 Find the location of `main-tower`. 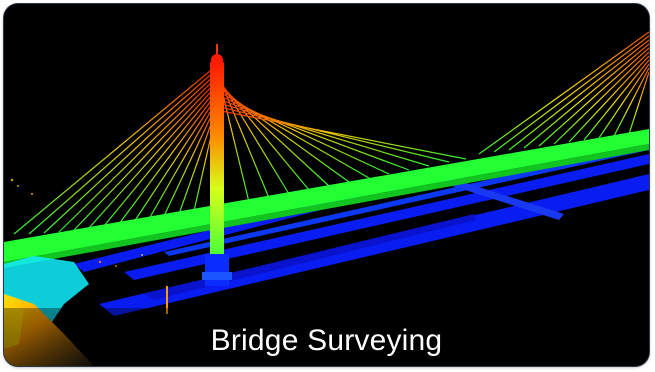

main-tower is located at coordinates (217, 165).